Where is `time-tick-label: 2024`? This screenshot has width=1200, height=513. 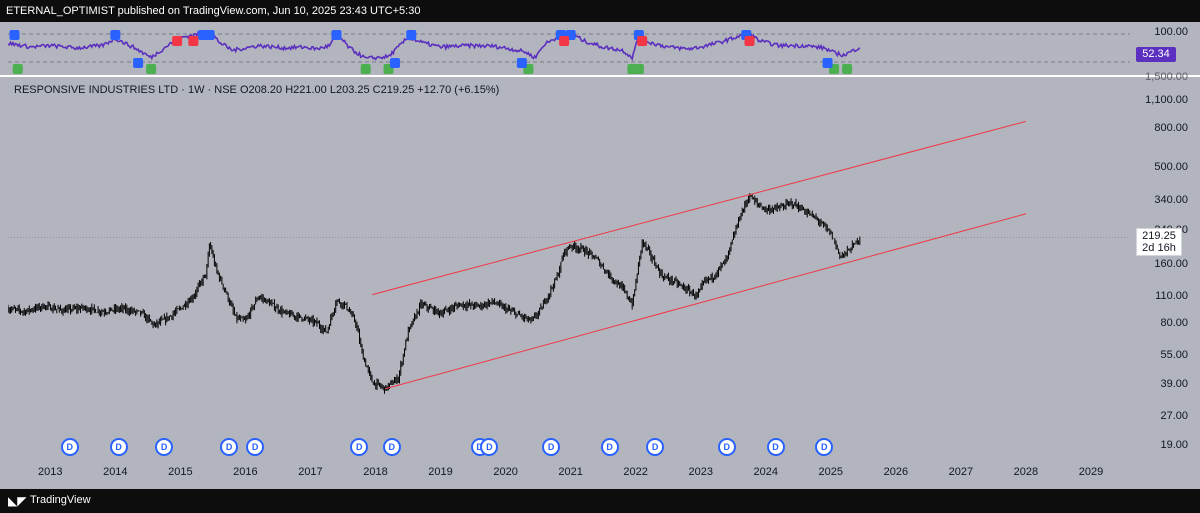 time-tick-label: 2024 is located at coordinates (765, 472).